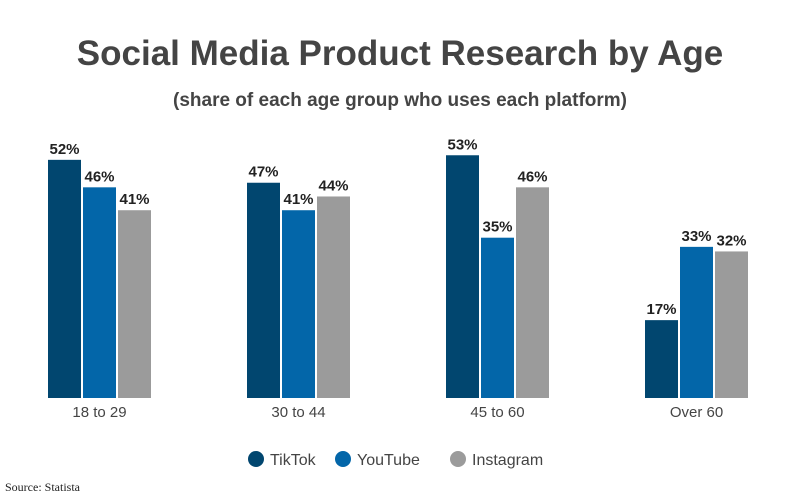 The width and height of the screenshot is (800, 500). Describe the element at coordinates (661, 309) in the screenshot. I see `data-label: 17%` at that location.